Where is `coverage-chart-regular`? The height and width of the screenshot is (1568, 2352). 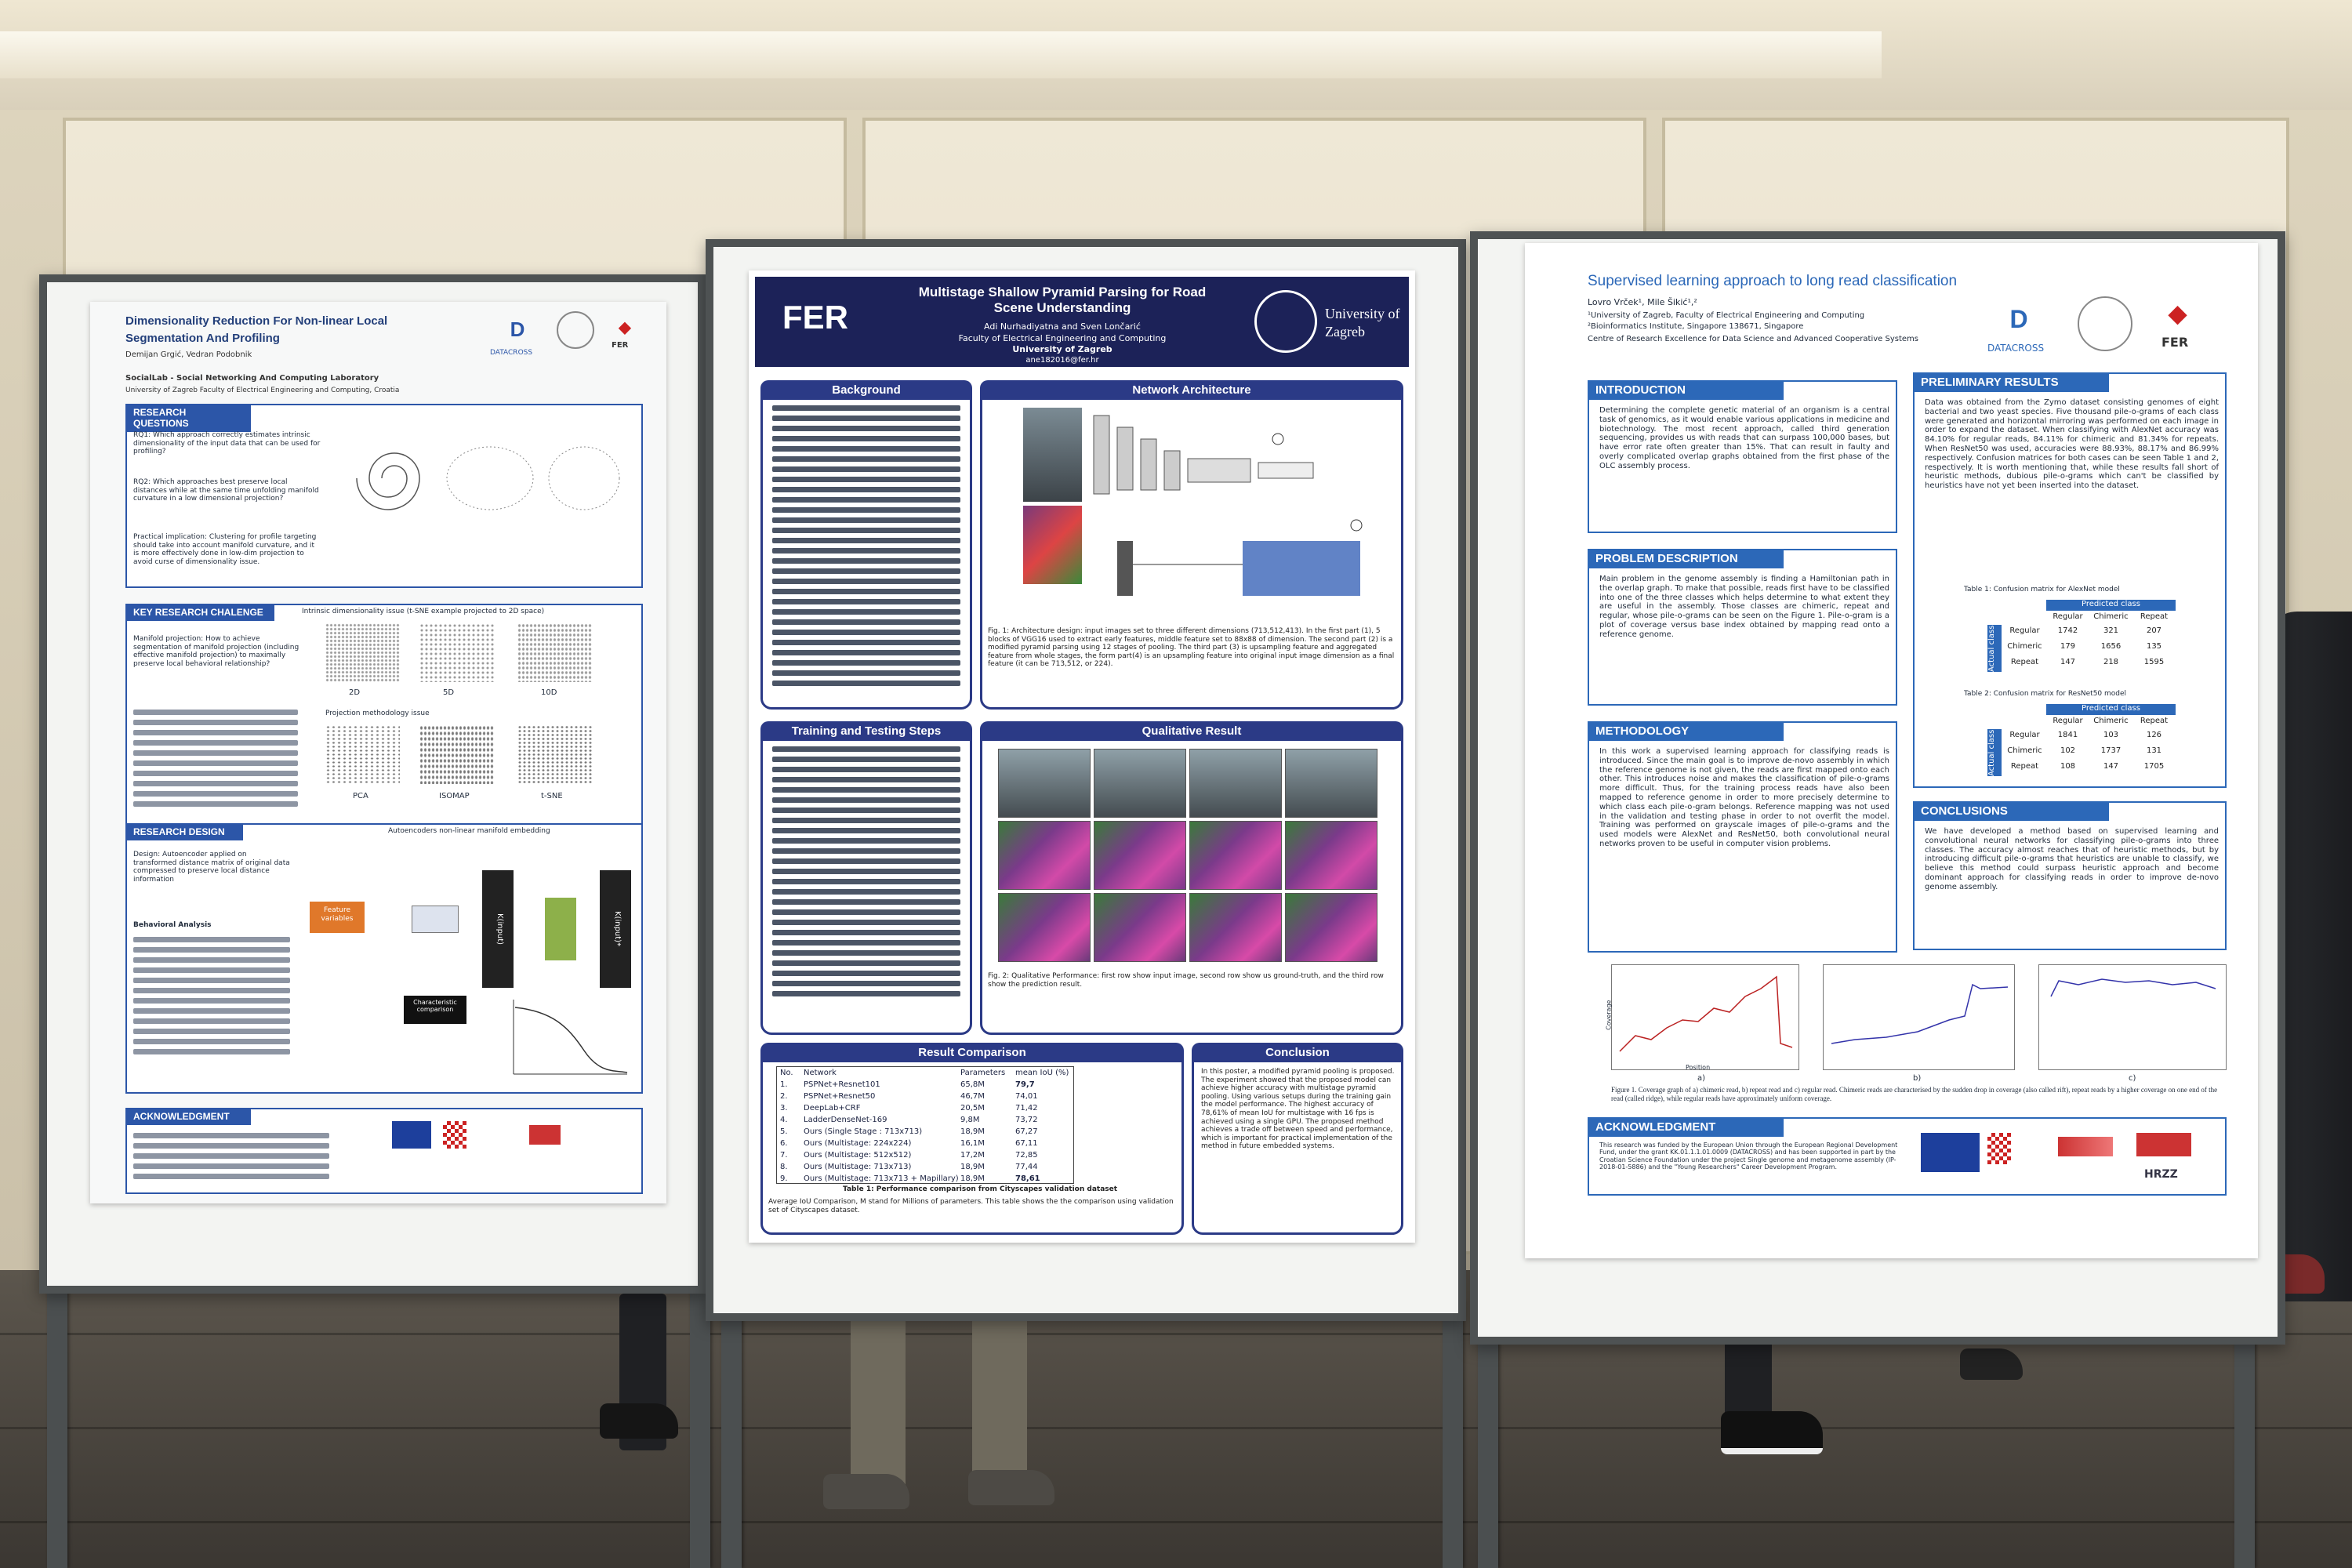
coverage-chart-regular is located at coordinates (2132, 1017).